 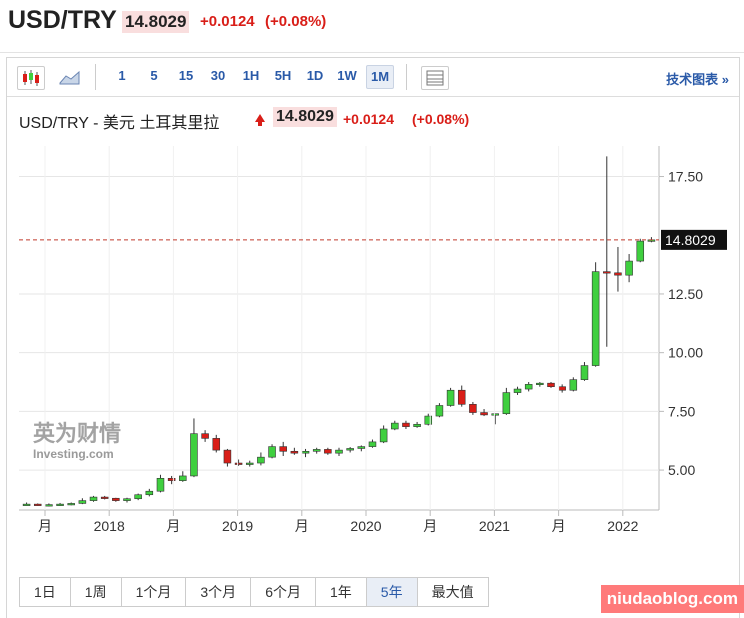 What do you see at coordinates (251, 75) in the screenshot?
I see `interval-1h: 1H` at bounding box center [251, 75].